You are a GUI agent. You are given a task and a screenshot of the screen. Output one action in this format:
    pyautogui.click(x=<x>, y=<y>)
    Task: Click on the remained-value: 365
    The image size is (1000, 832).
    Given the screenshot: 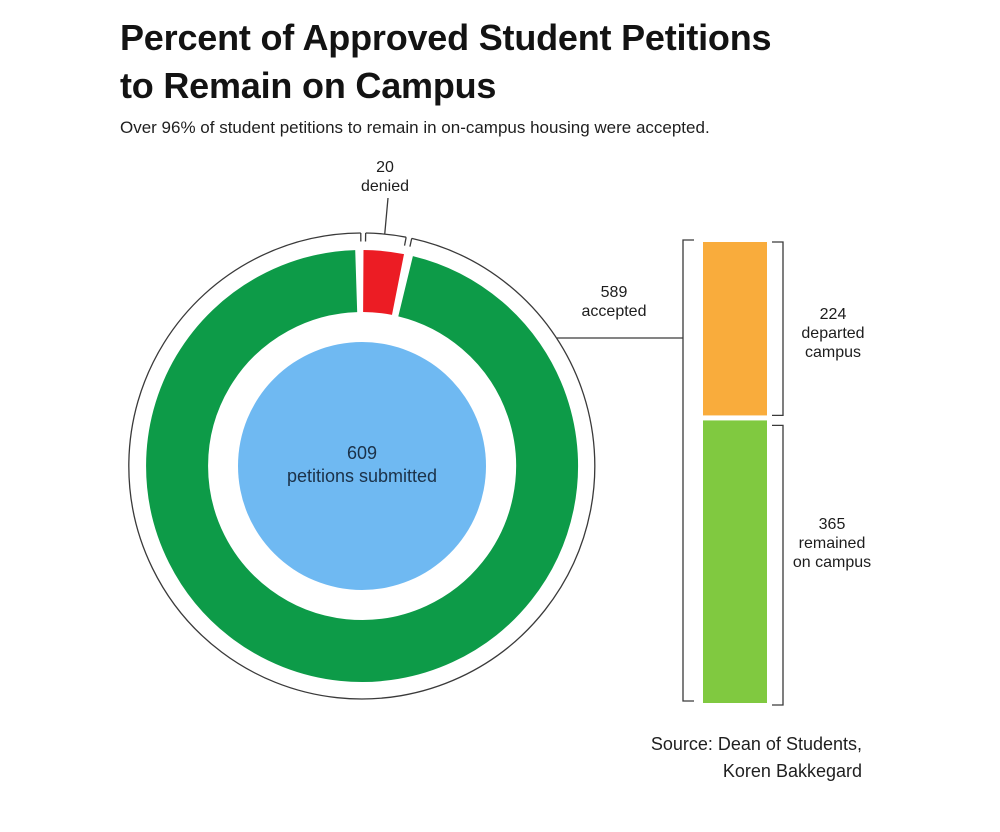 What is the action you would take?
    pyautogui.click(x=832, y=524)
    